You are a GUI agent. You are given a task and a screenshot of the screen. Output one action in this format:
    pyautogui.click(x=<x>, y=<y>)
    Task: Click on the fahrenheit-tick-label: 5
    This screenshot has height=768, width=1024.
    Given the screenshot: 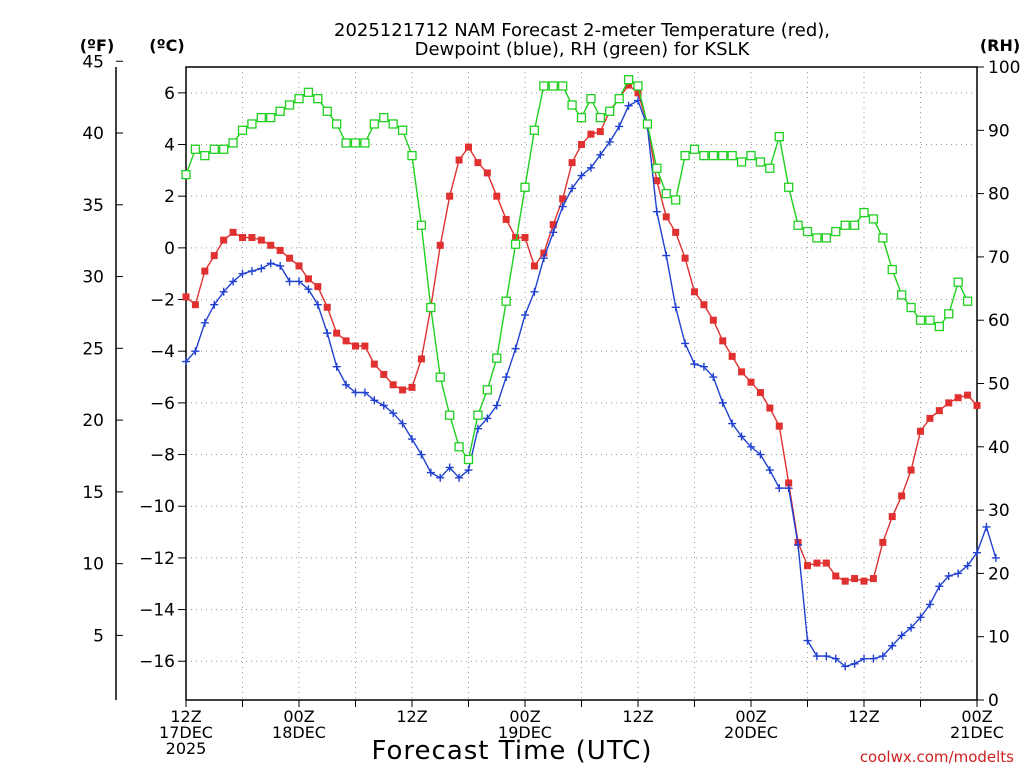 What is the action you would take?
    pyautogui.click(x=98, y=636)
    